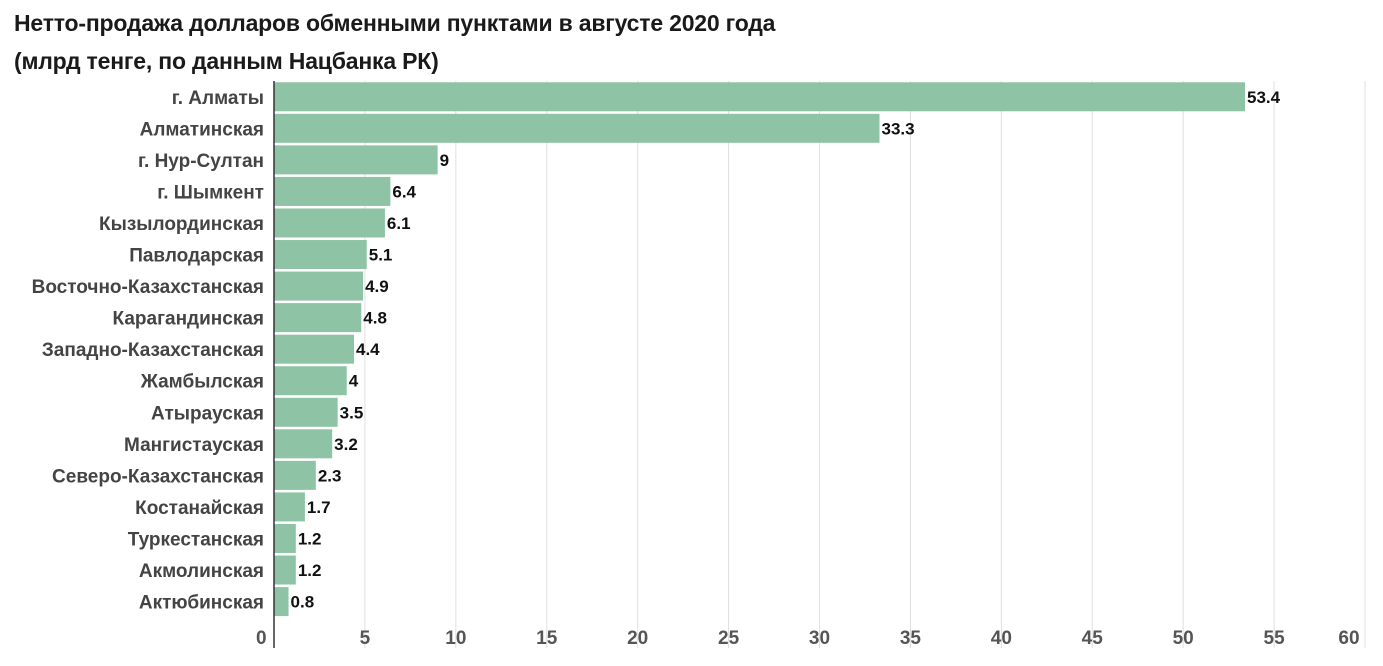 This screenshot has width=1383, height=666. I want to click on value-label: 33.3, so click(898, 128).